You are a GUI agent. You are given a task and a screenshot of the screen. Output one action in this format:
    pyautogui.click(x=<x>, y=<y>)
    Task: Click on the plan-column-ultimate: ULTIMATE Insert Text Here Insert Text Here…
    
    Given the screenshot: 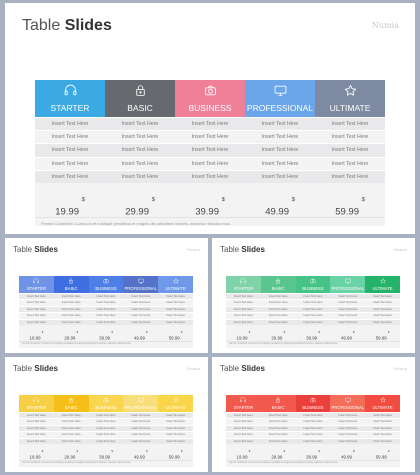 What is the action you would take?
    pyautogui.click(x=175, y=427)
    